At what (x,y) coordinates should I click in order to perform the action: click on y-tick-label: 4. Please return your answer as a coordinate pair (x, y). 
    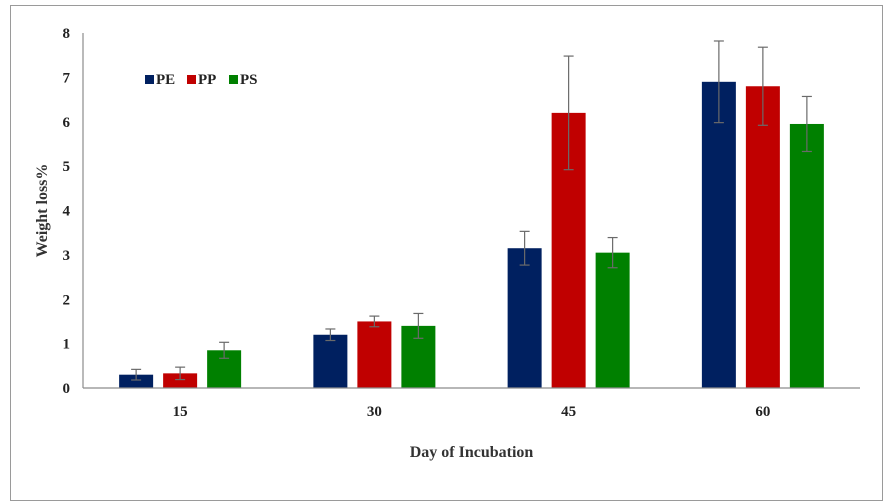
    Looking at the image, I should click on (67, 212).